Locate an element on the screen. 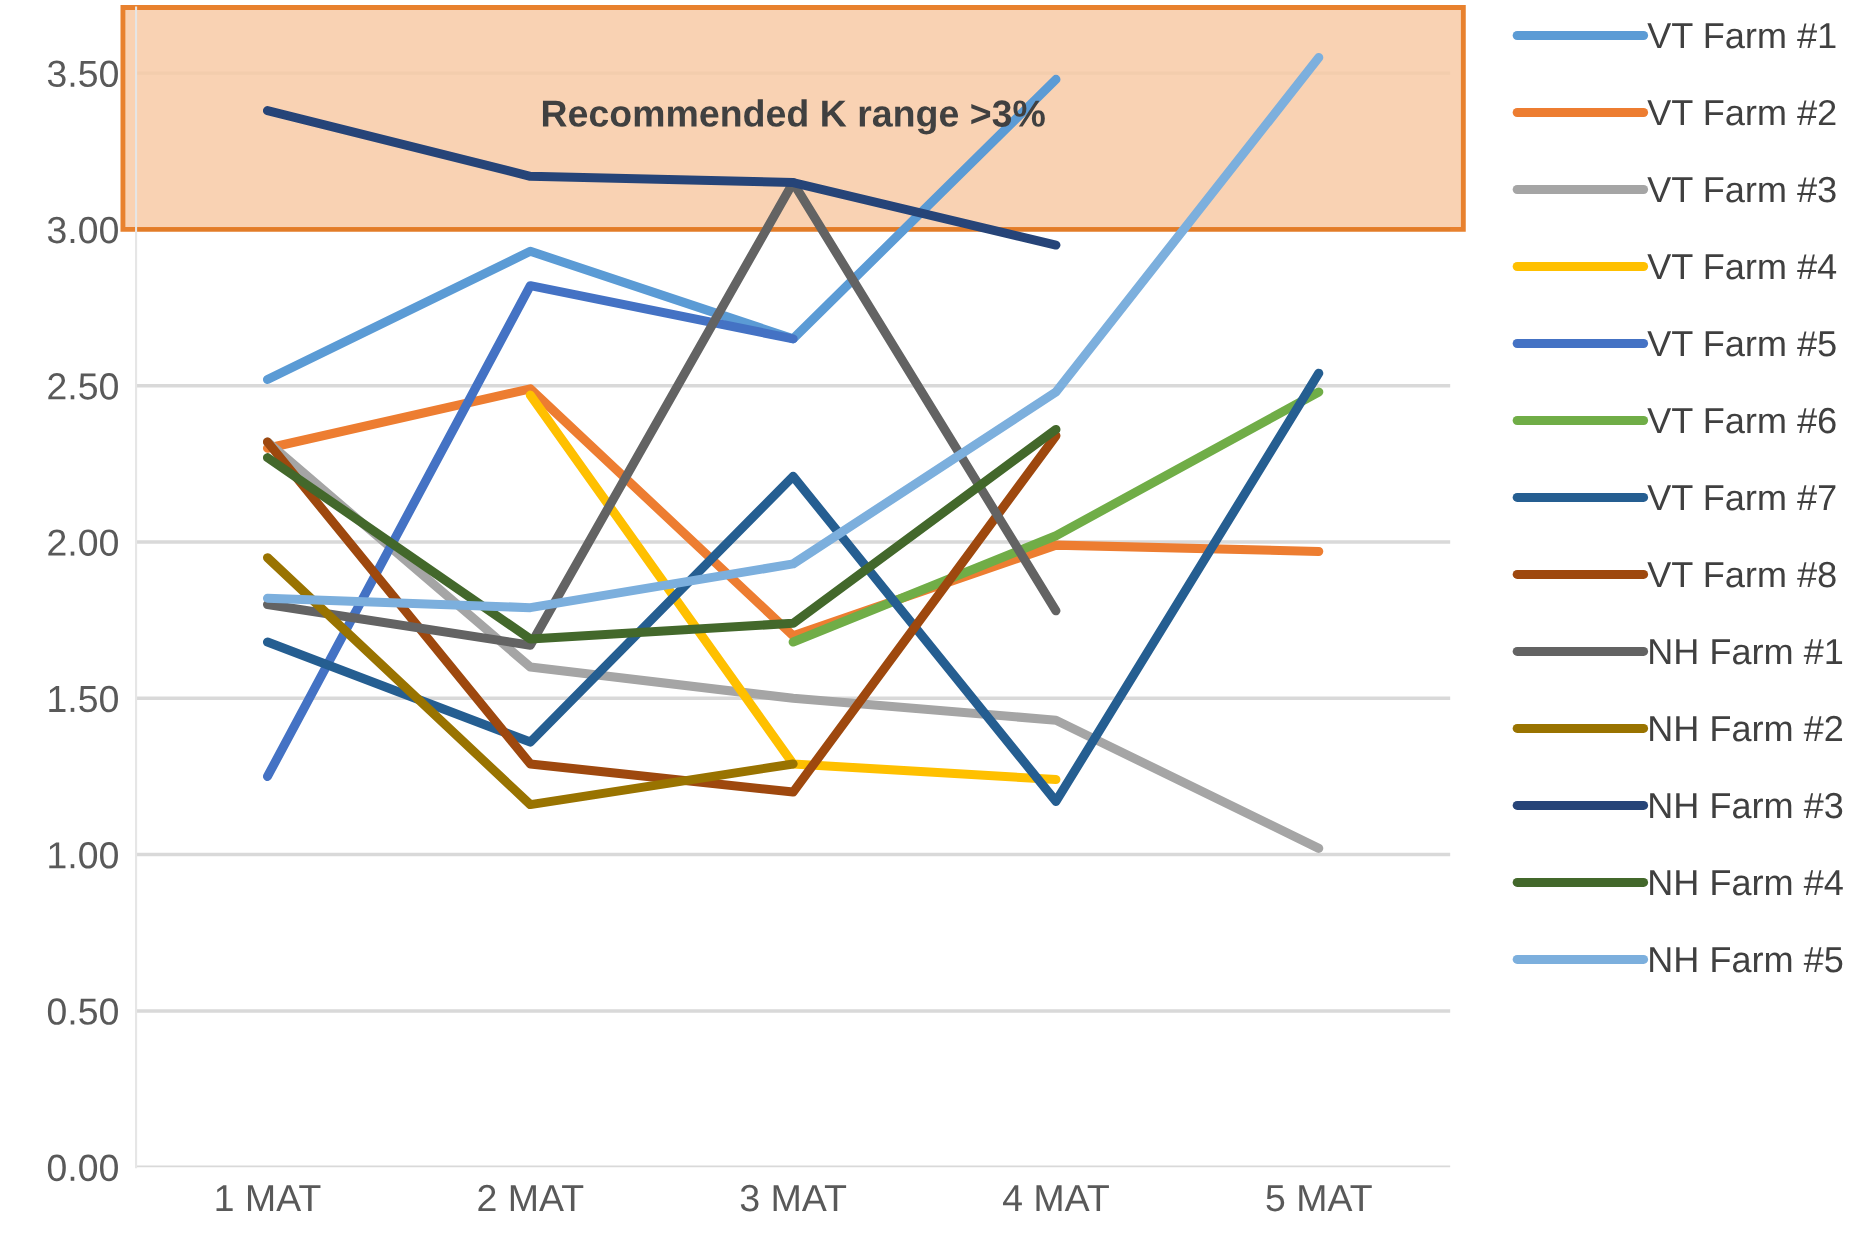 The image size is (1864, 1247). legend-label: VT Farm #3 is located at coordinates (1741, 189).